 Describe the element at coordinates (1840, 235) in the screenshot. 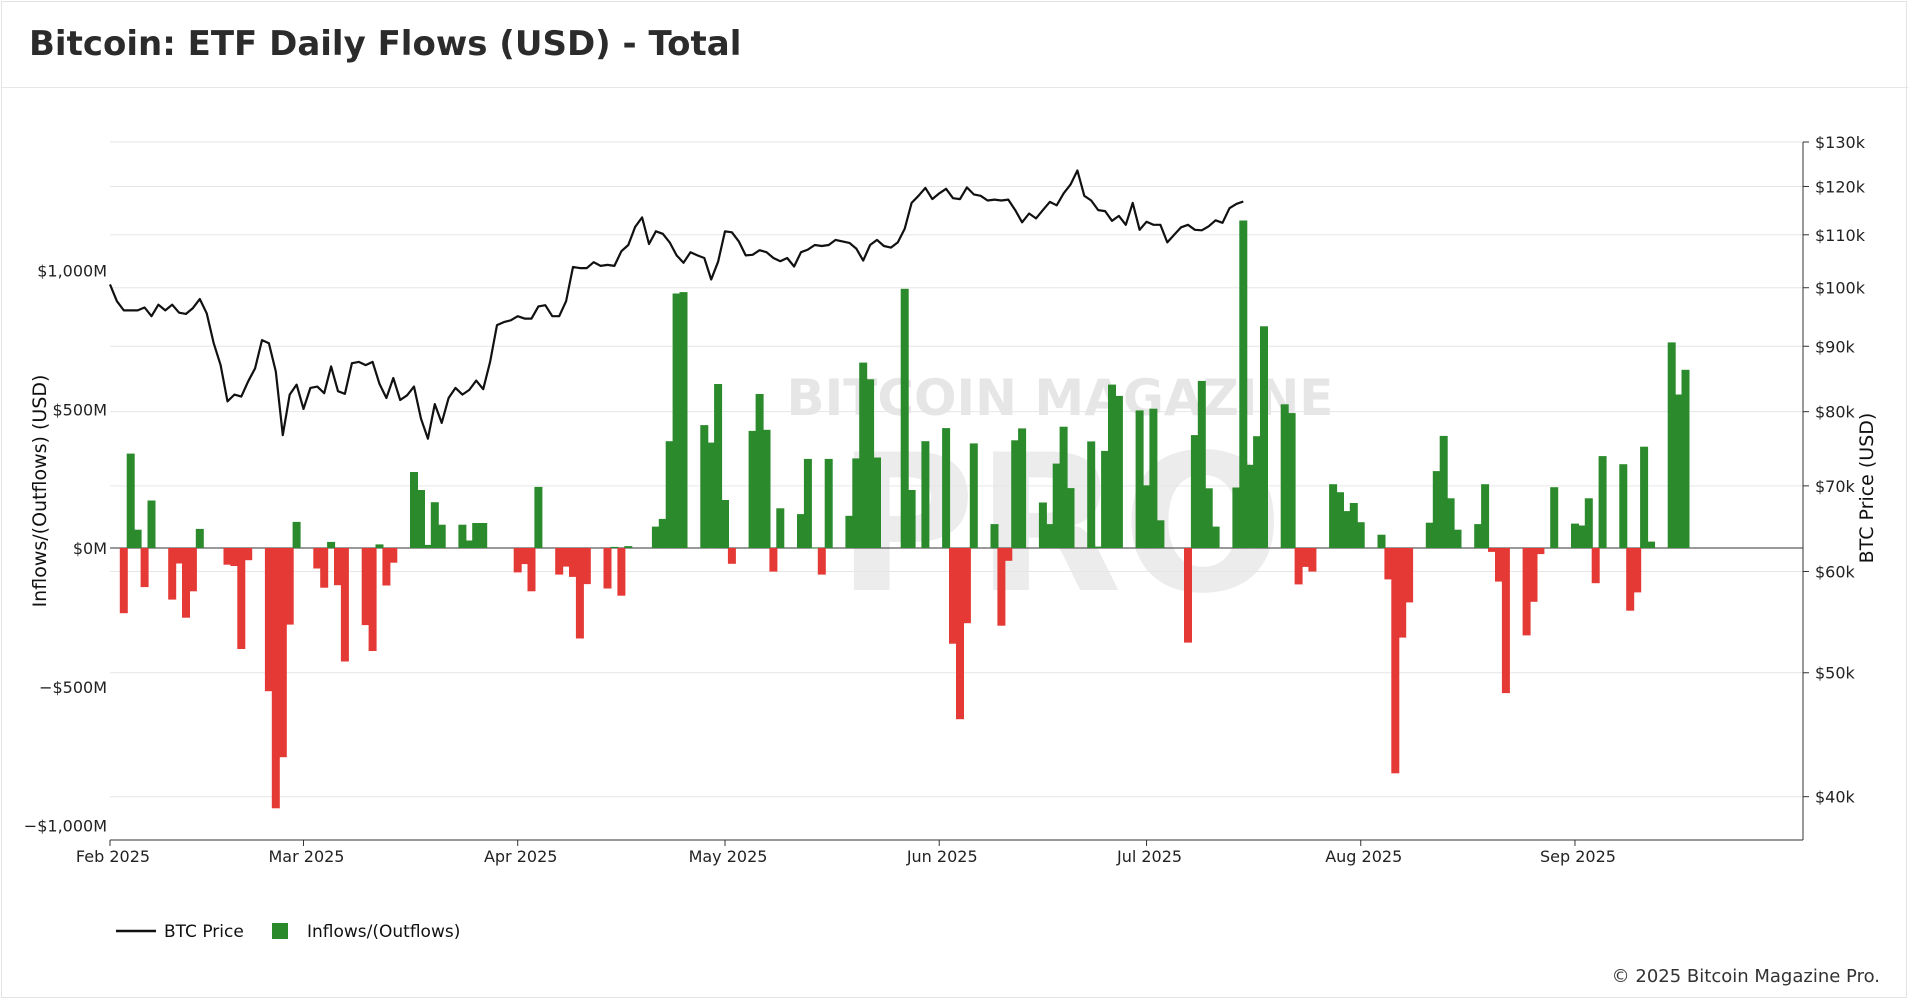

I see `right-tick-label: $110k` at that location.